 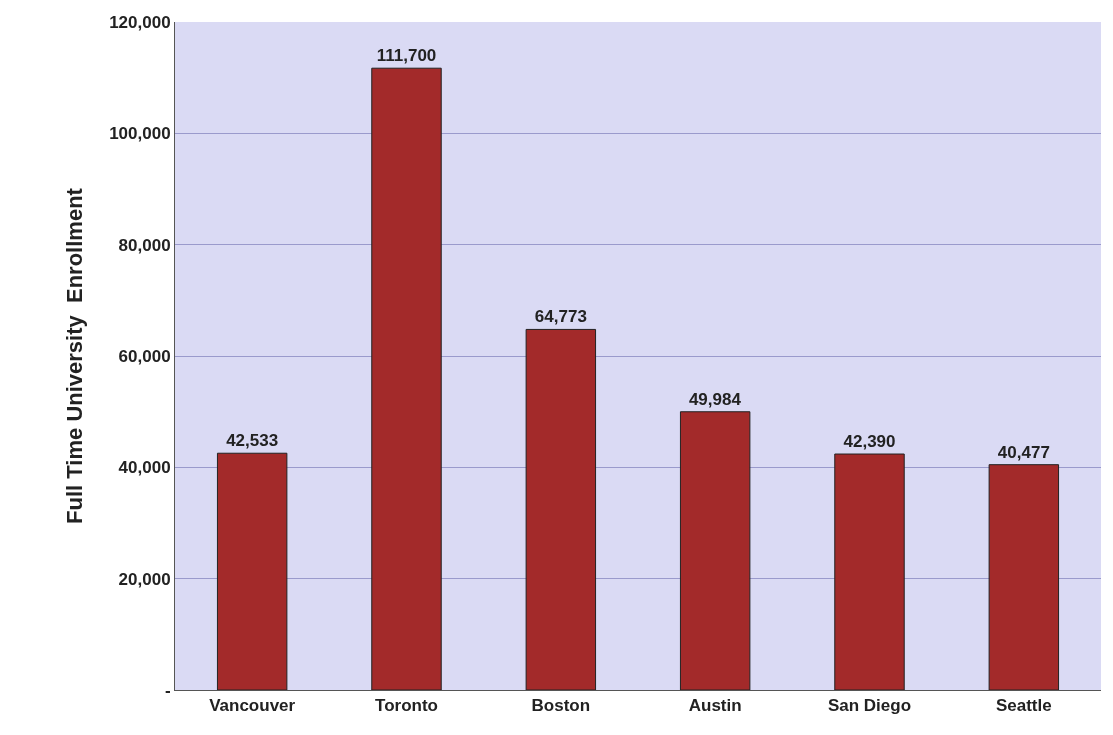 I want to click on y-tick-label: 60,000, so click(x=144, y=356).